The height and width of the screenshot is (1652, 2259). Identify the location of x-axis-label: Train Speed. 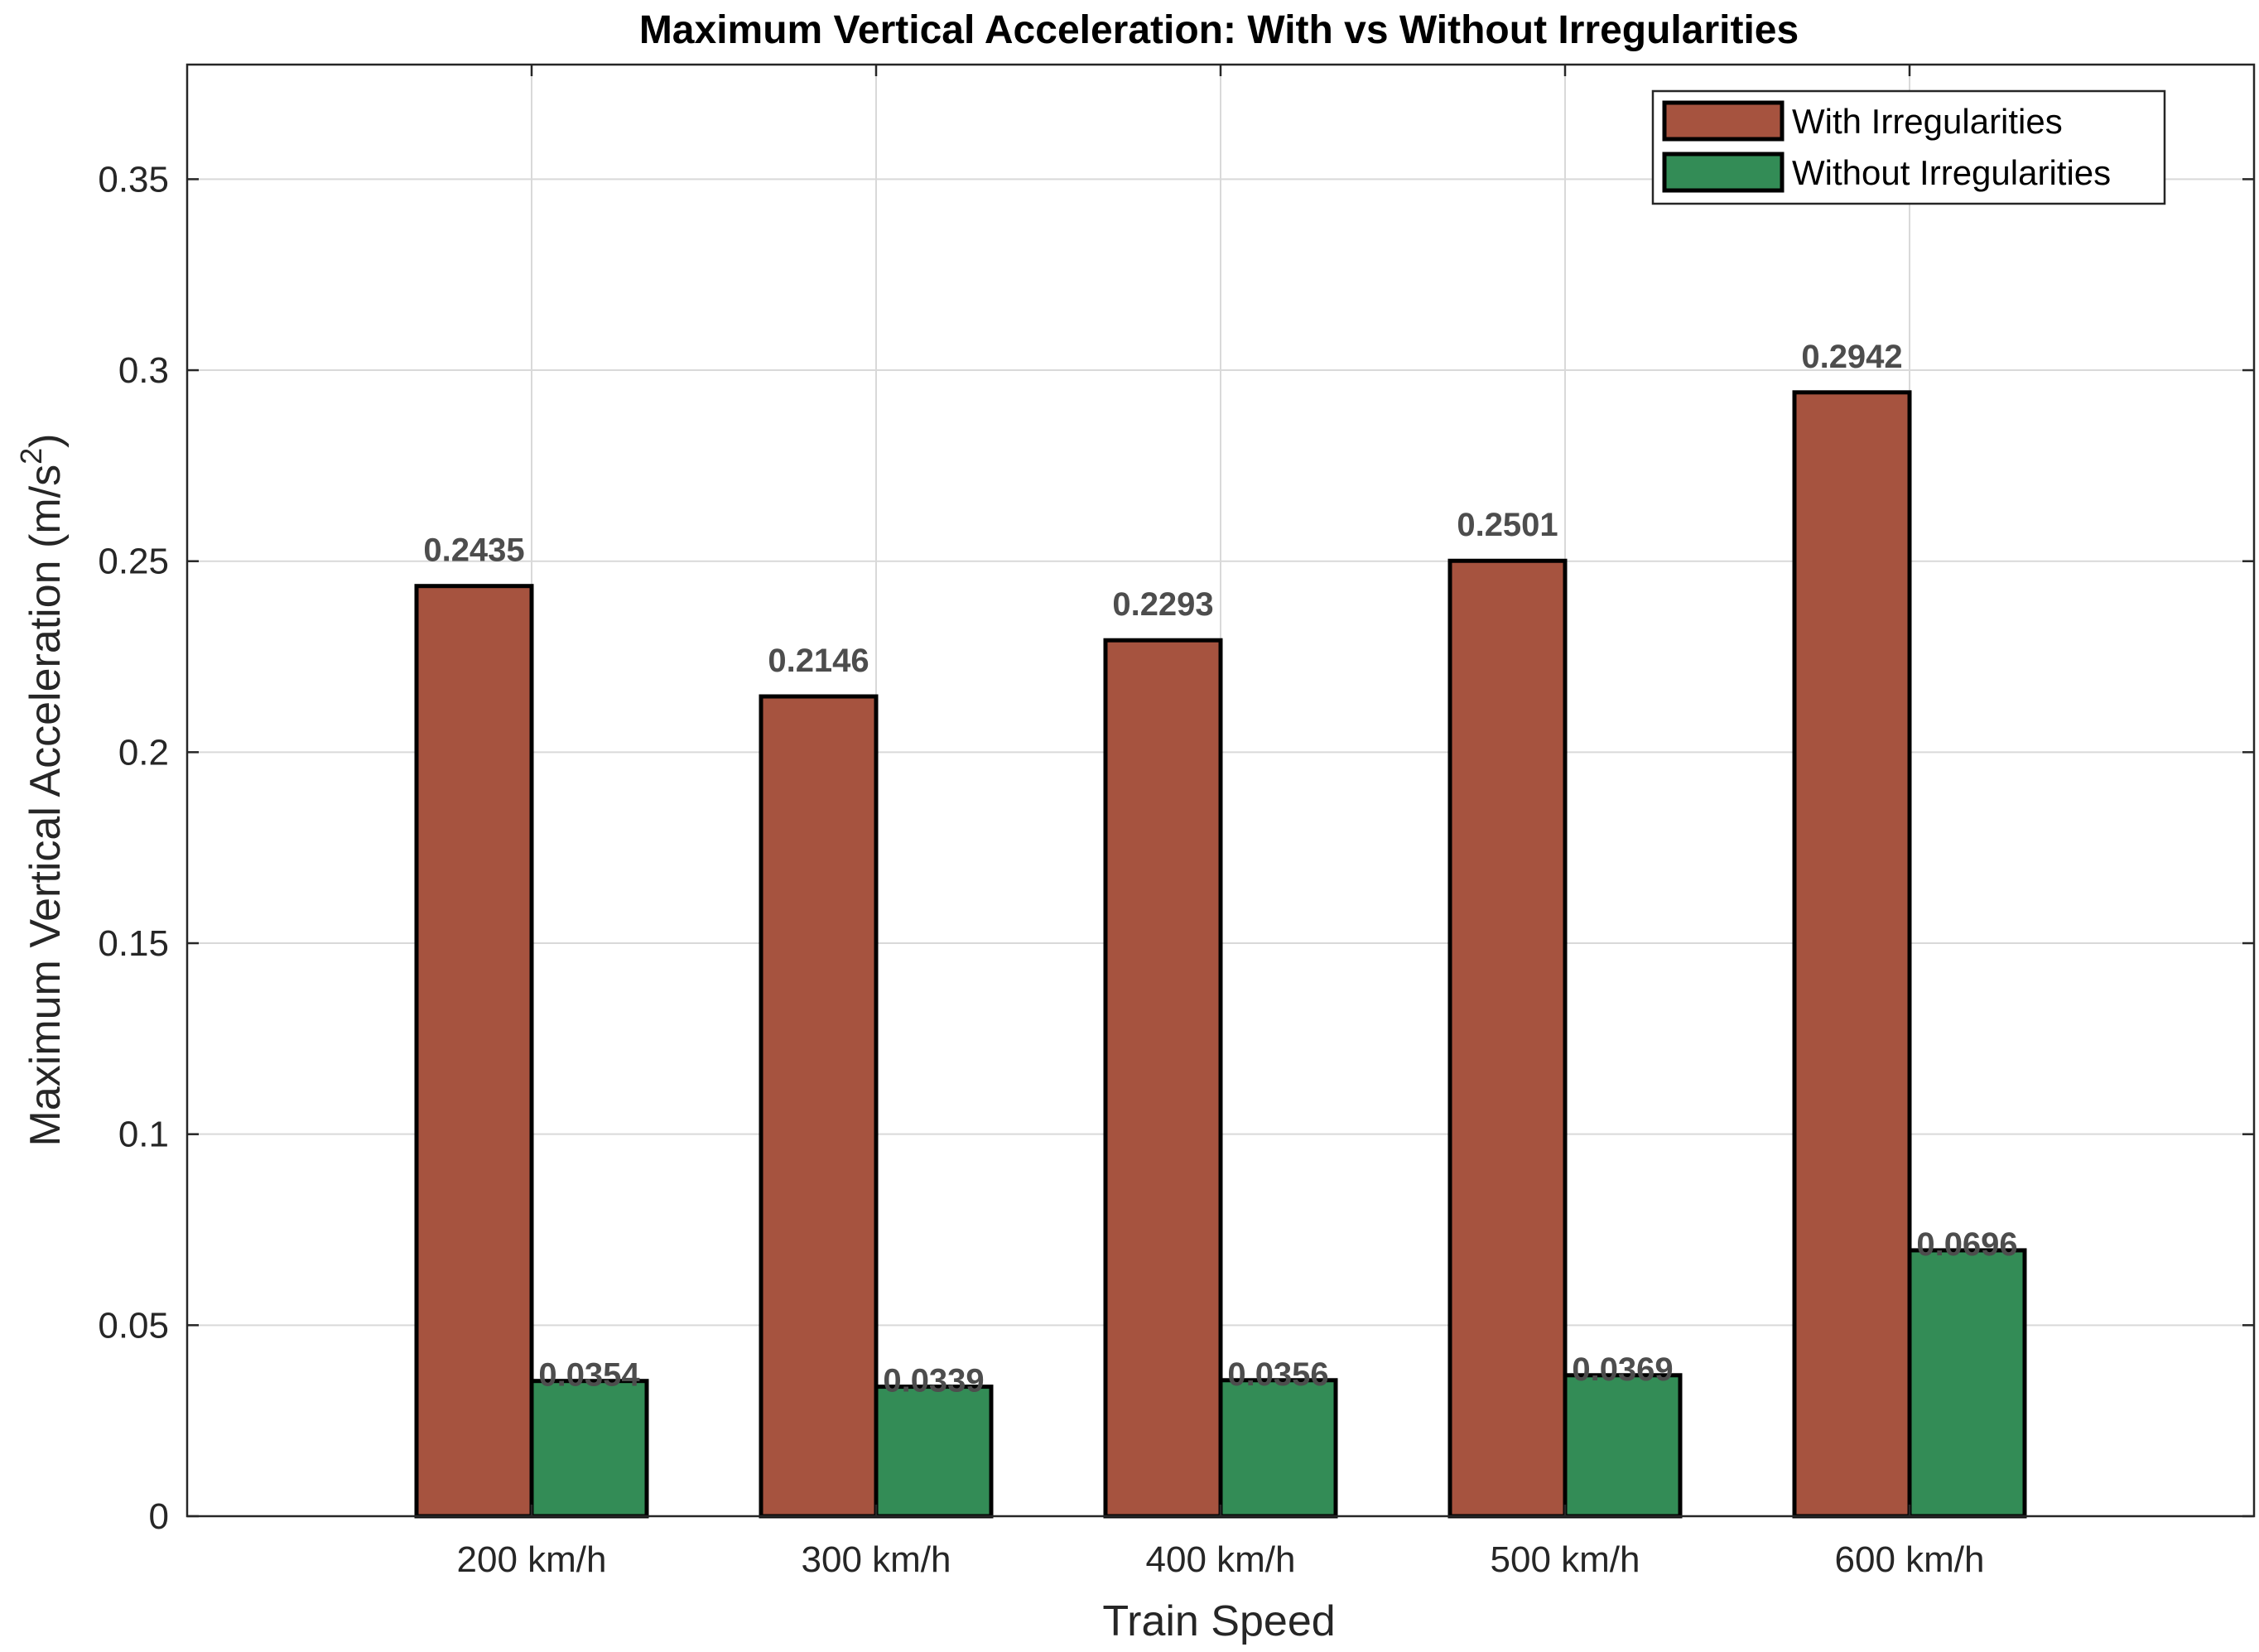
(1218, 1621).